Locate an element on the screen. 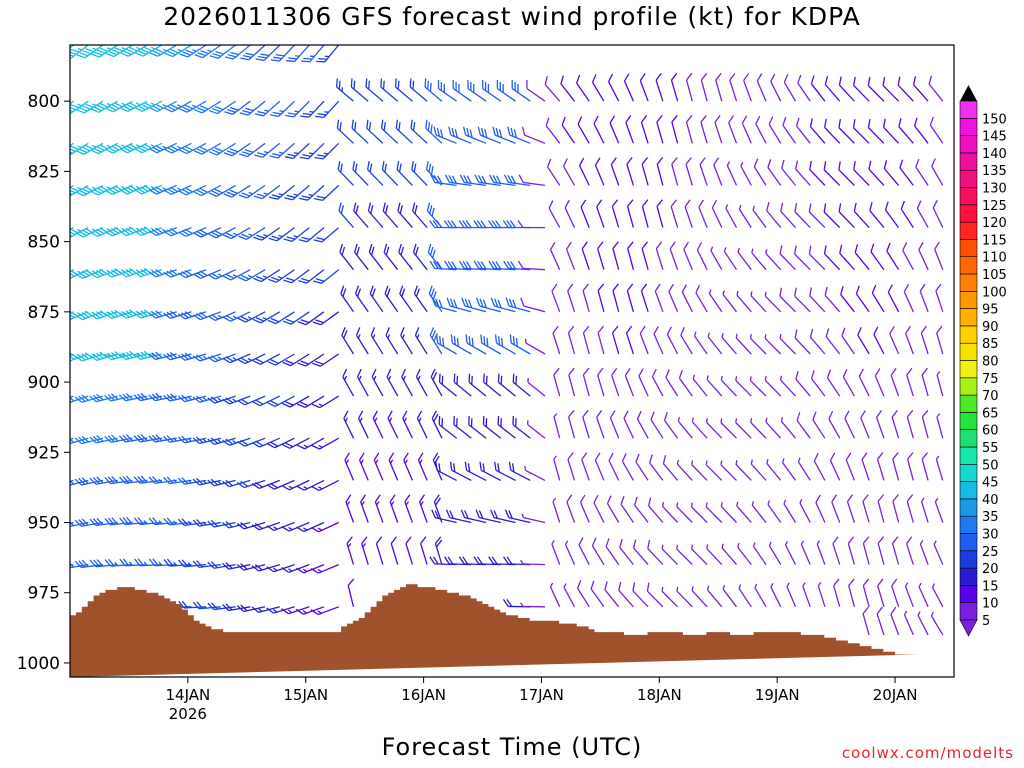 The image size is (1024, 768). y-tick-label: 800 is located at coordinates (44, 102).